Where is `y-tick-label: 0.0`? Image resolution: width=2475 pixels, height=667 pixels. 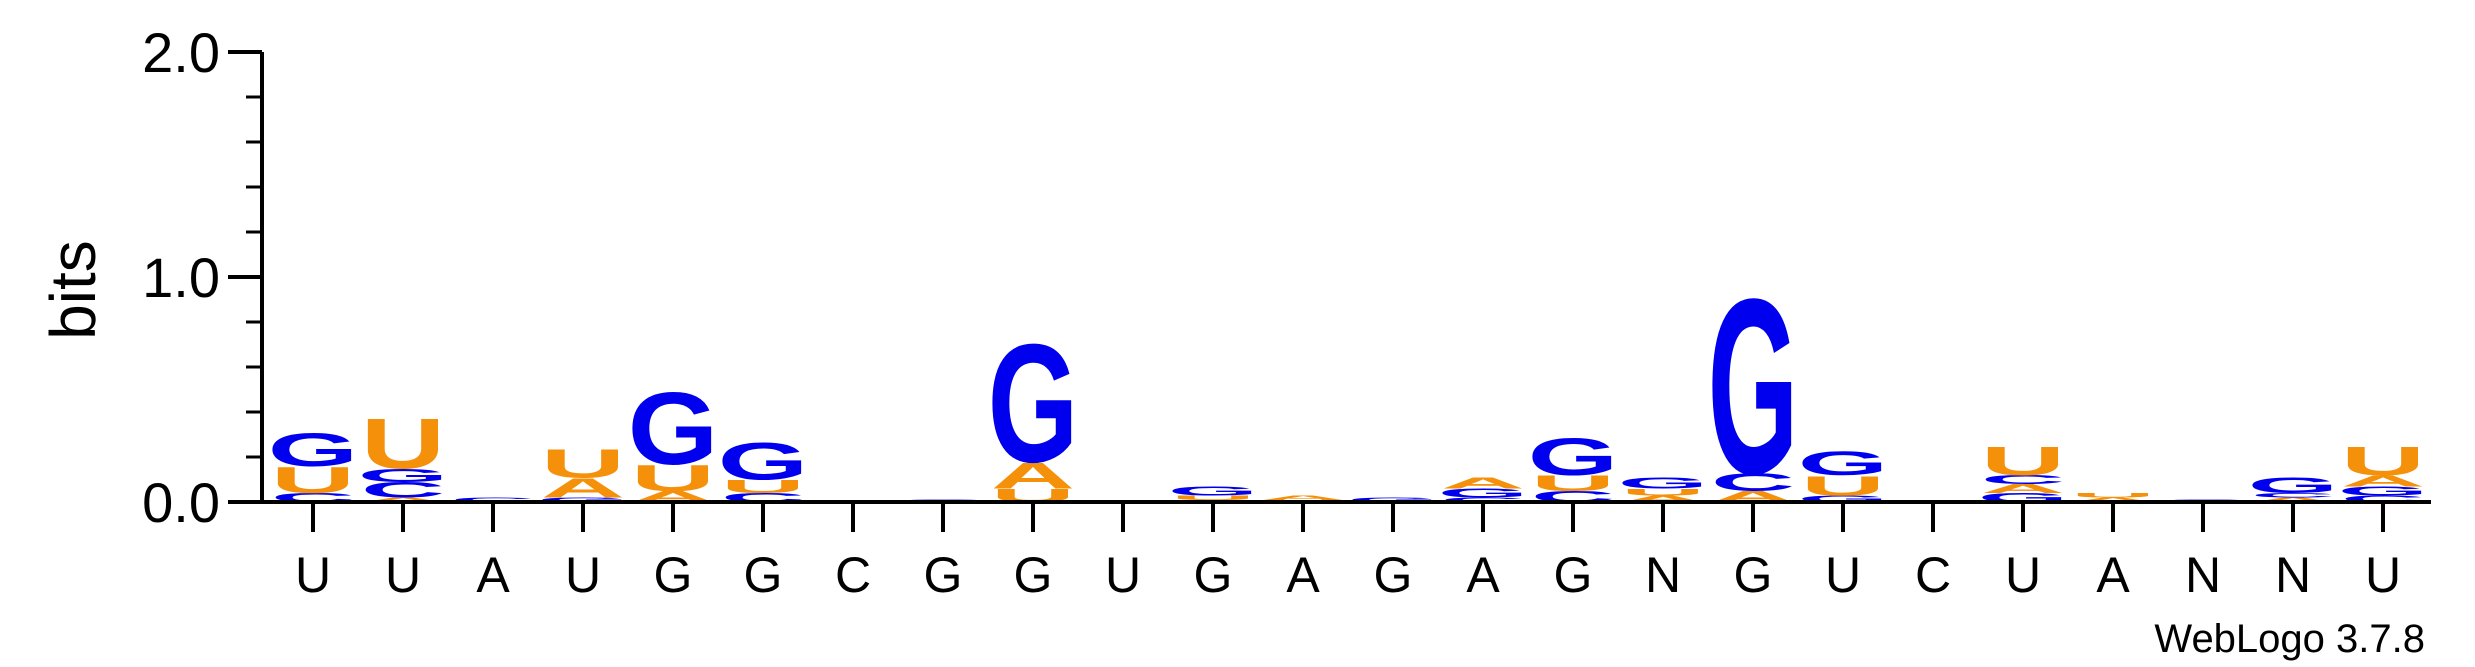
y-tick-label: 0.0 is located at coordinates (181, 502).